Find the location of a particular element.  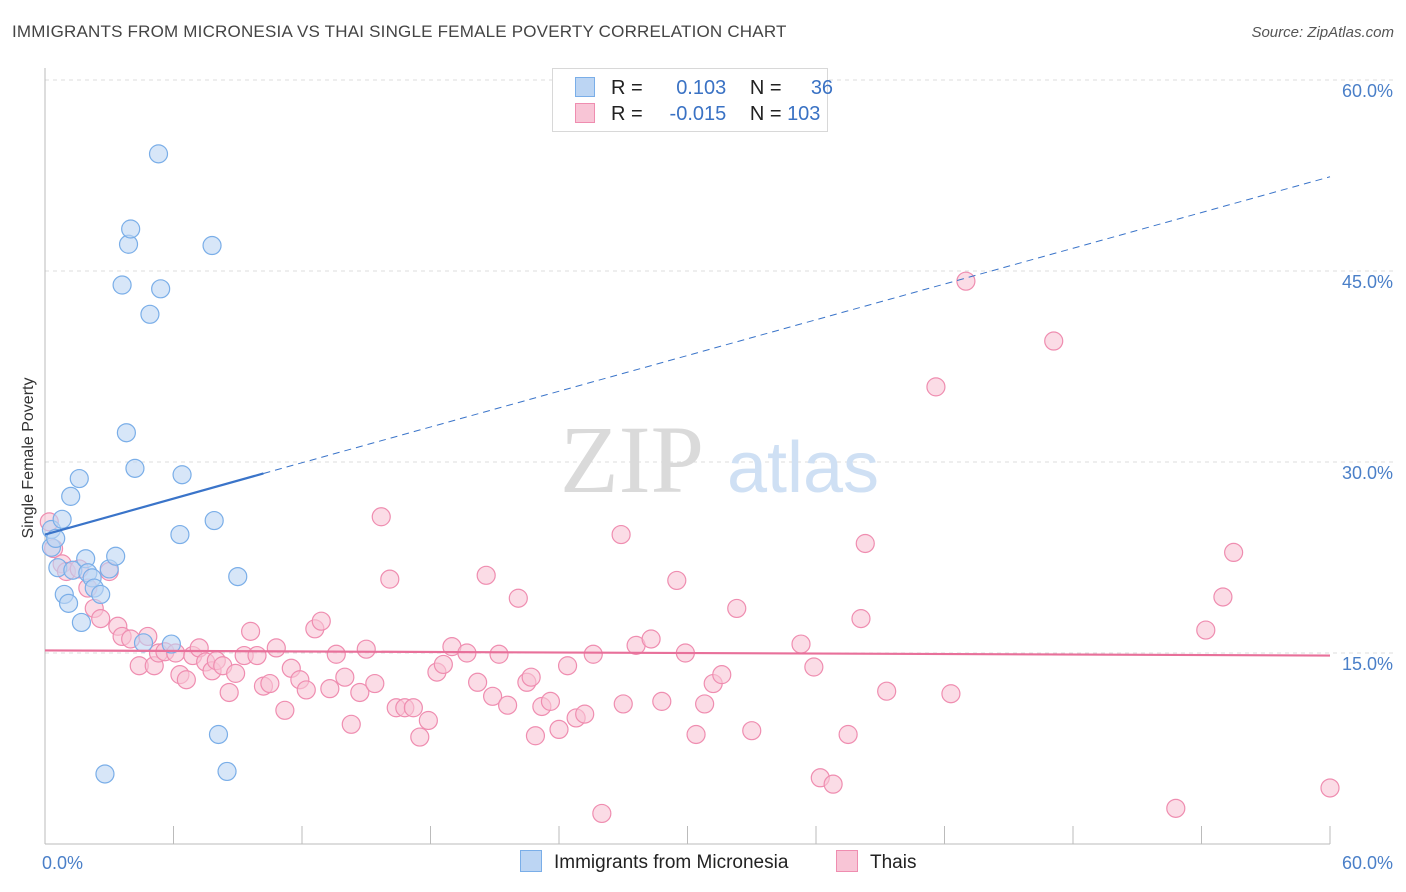

legend-n-value-thais: 103 is located at coordinates (804, 114).